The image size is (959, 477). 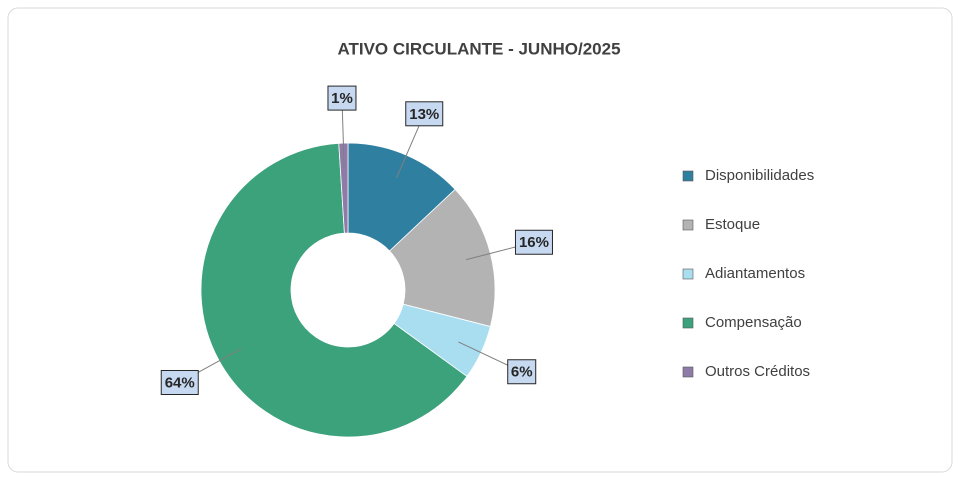 I want to click on legend-label: Outros Créditos, so click(x=757, y=371).